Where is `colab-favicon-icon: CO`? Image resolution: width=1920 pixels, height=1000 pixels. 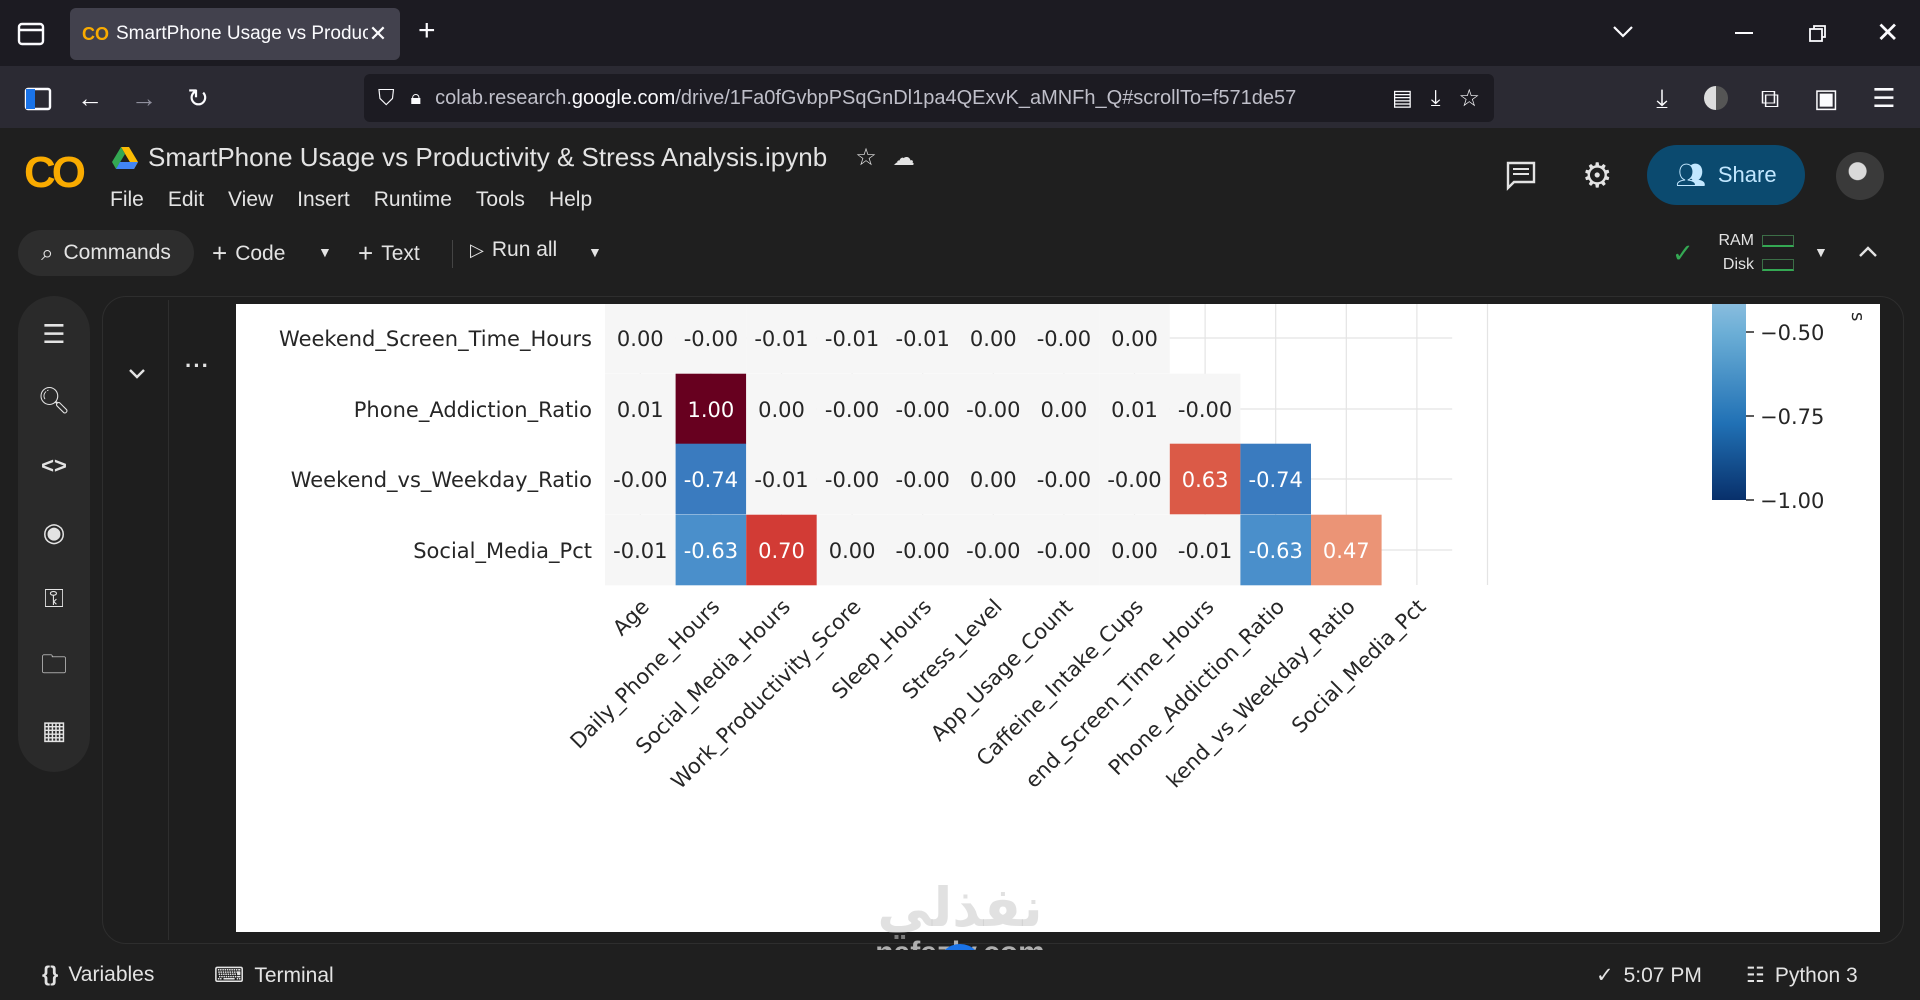
colab-favicon-icon: CO is located at coordinates (95, 33).